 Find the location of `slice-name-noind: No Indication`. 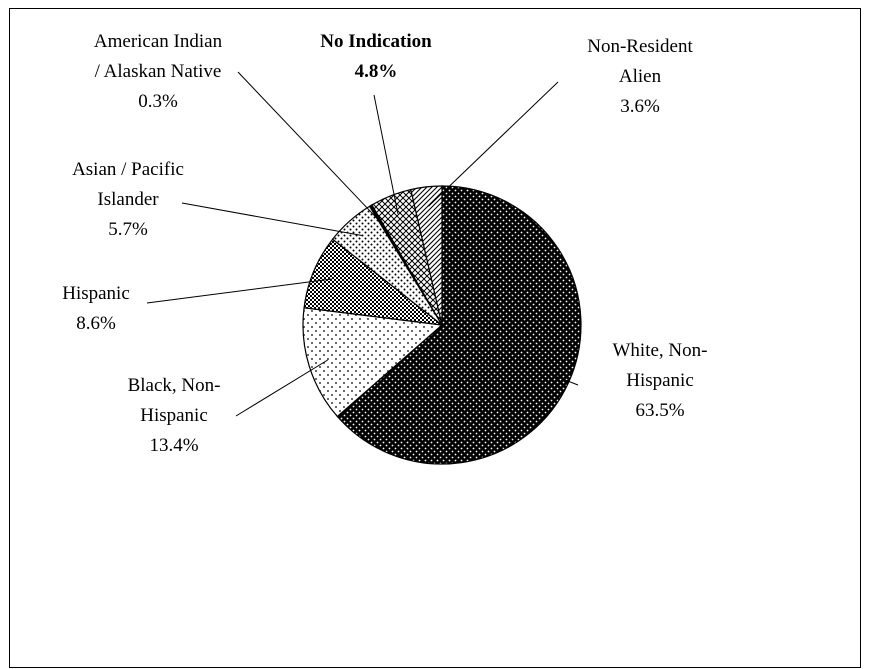

slice-name-noind: No Indication is located at coordinates (376, 41).